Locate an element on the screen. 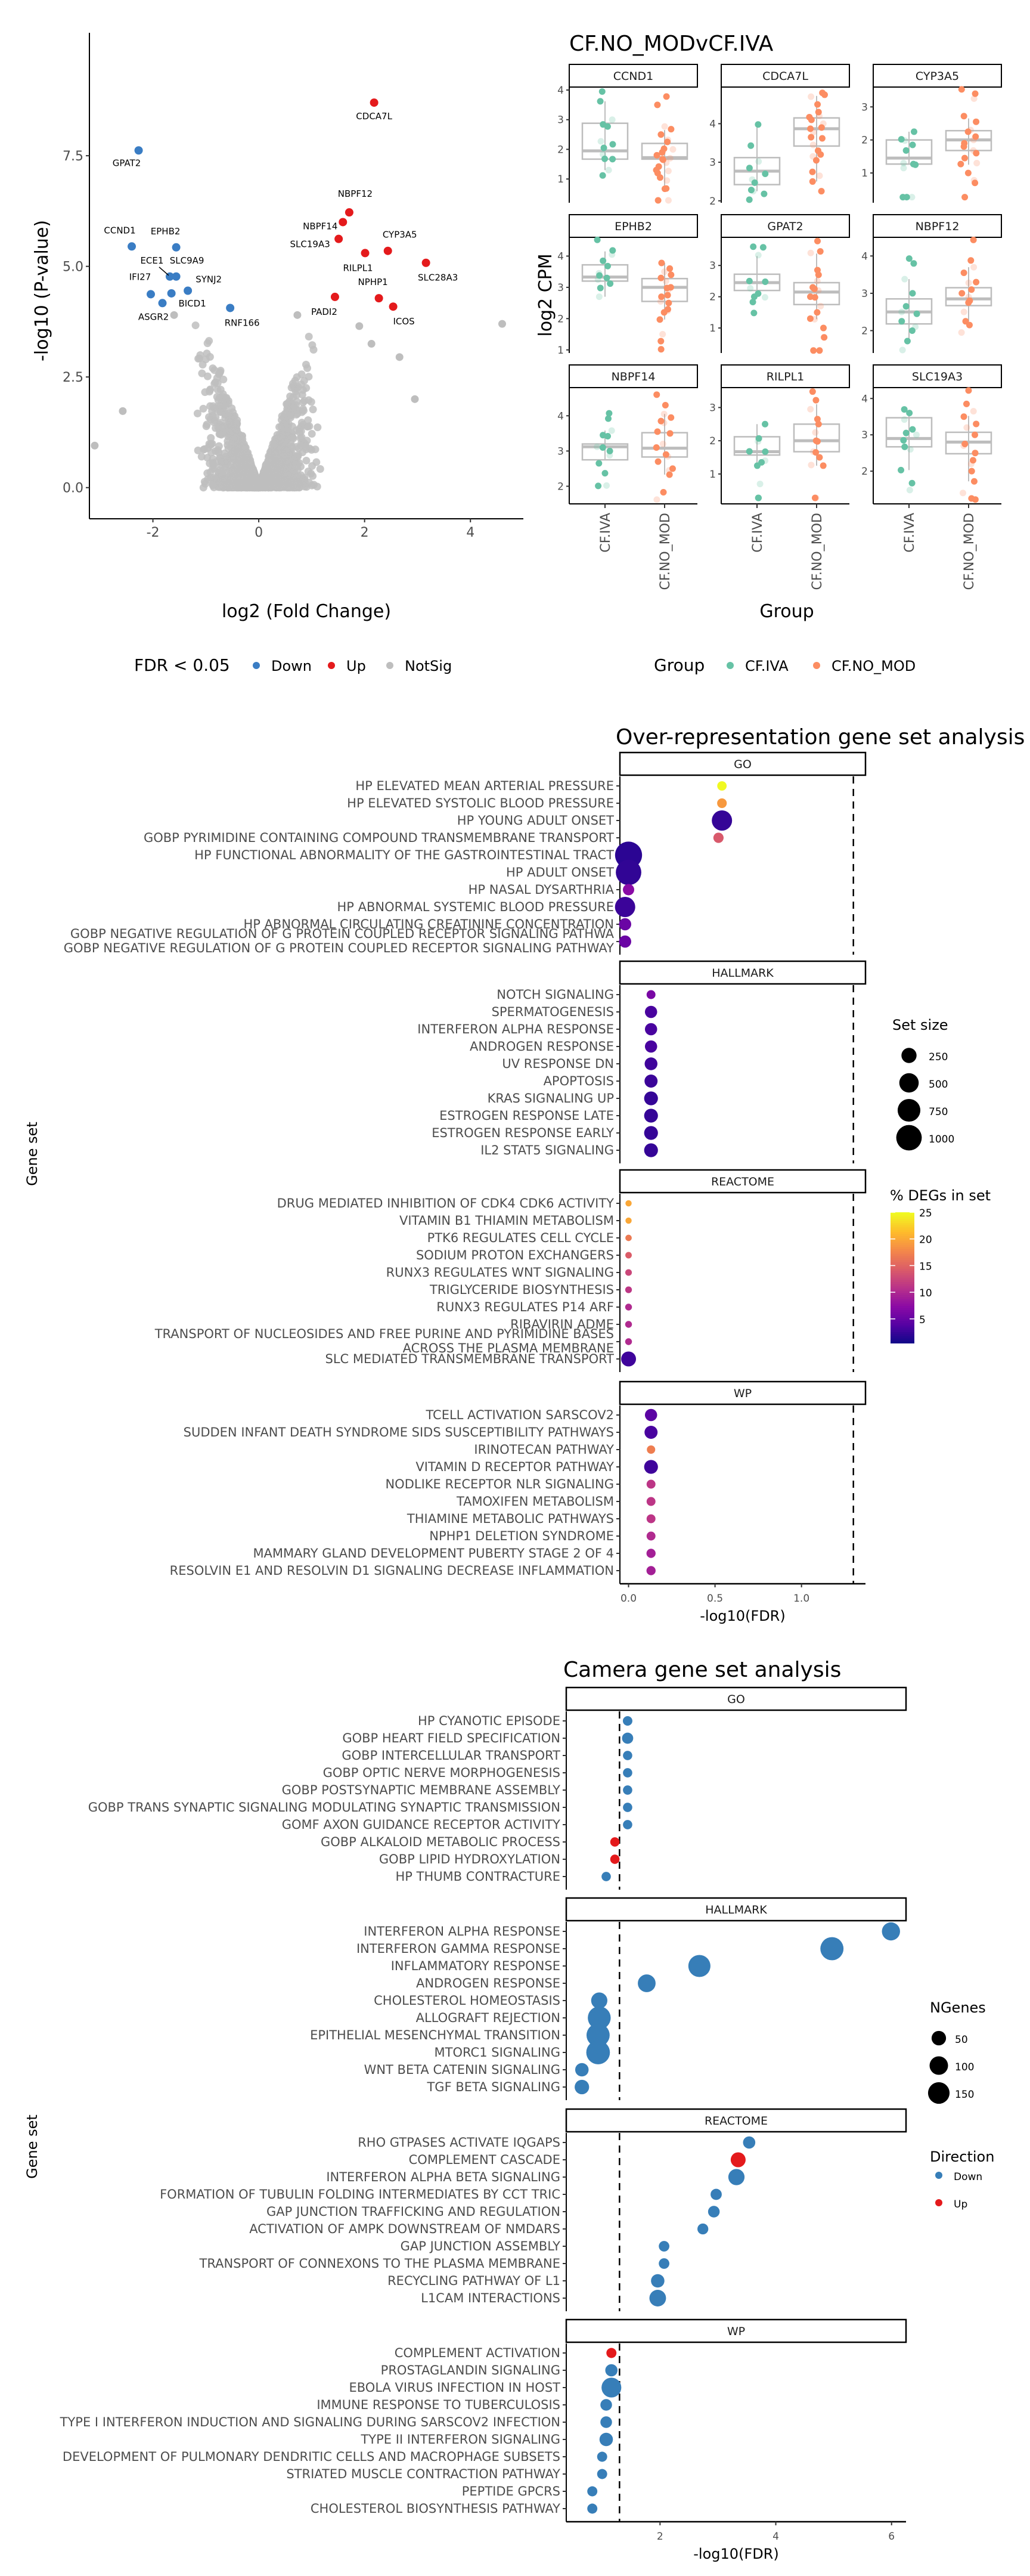 This screenshot has width=1030, height=2576. set-size-legend: Set size 250 500 750 1000 is located at coordinates (923, 1084).